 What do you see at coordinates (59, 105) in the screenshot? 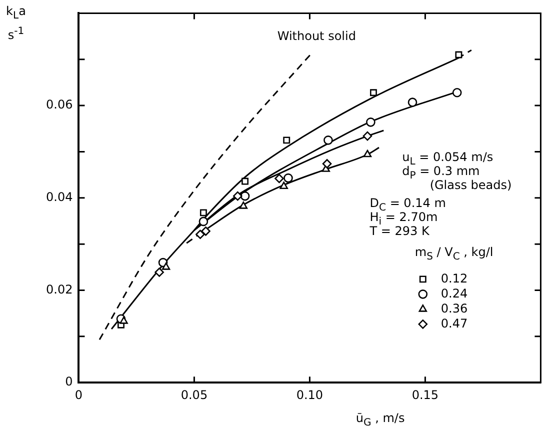
I see `y-tick-label: 0.06` at bounding box center [59, 105].